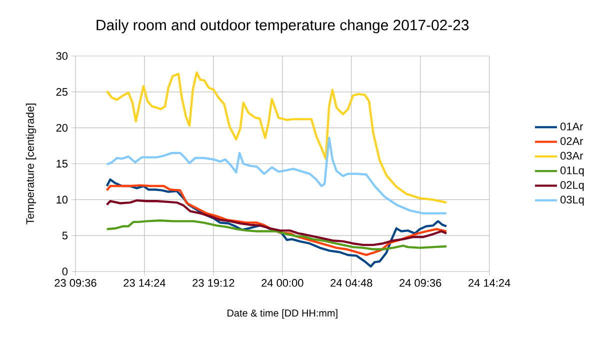 Image resolution: width=605 pixels, height=340 pixels. What do you see at coordinates (145, 283) in the screenshot?
I see `x-tick-label: 23 14:24` at bounding box center [145, 283].